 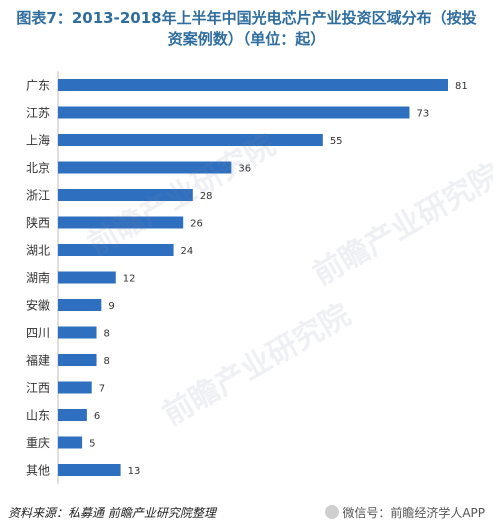 I want to click on category-label: 其他, so click(x=38, y=471).